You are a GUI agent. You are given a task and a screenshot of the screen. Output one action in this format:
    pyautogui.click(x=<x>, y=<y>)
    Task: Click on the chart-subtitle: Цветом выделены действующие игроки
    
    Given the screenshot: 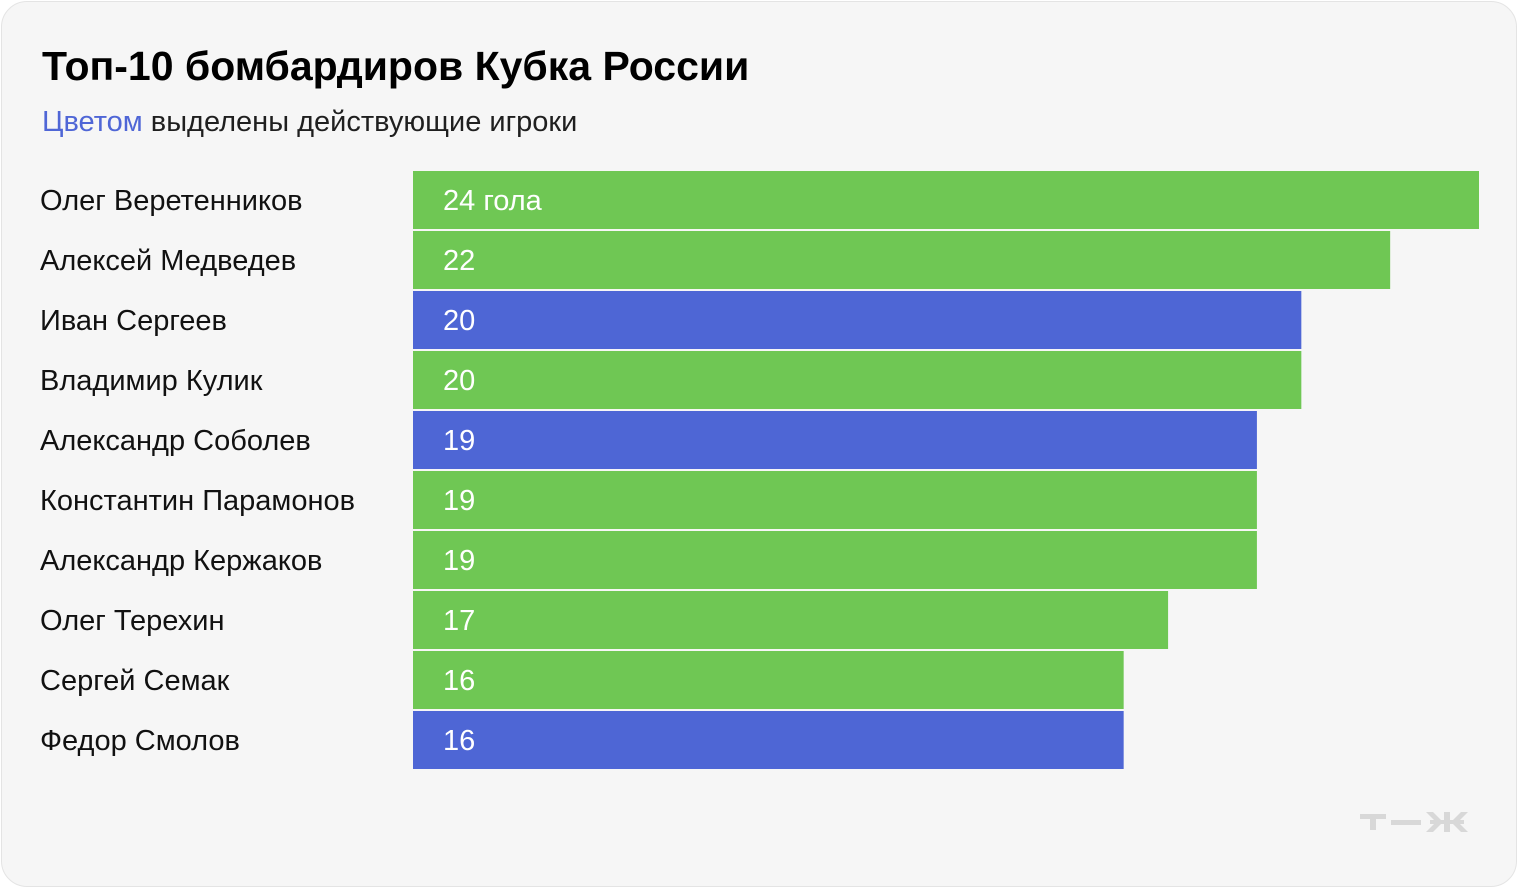 What is the action you would take?
    pyautogui.click(x=309, y=122)
    